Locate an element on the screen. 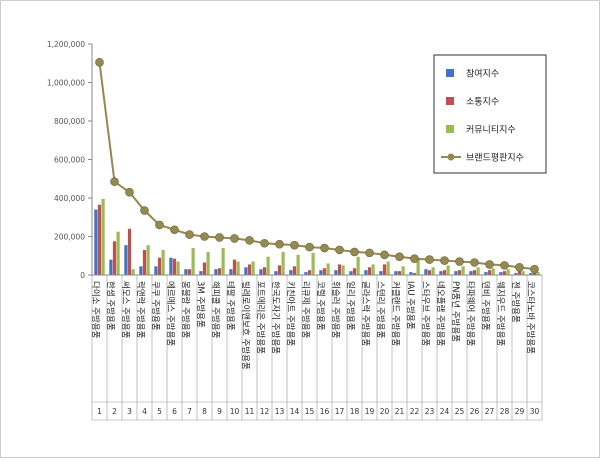 The image size is (600, 462). x-index-label: 19 is located at coordinates (370, 411).